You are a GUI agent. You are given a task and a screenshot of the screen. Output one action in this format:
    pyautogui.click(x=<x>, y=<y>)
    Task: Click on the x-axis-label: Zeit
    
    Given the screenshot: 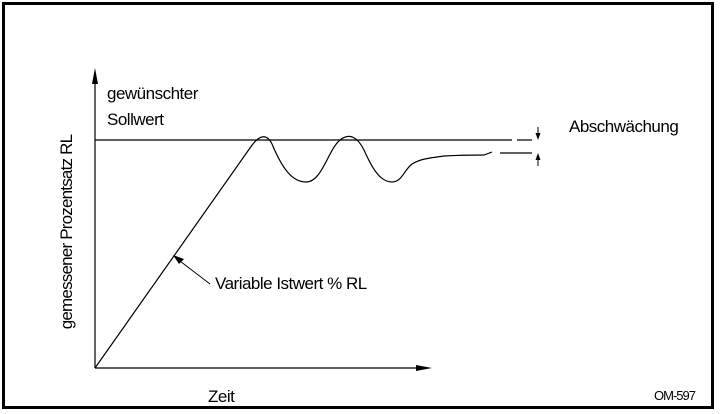 What is the action you would take?
    pyautogui.click(x=221, y=396)
    